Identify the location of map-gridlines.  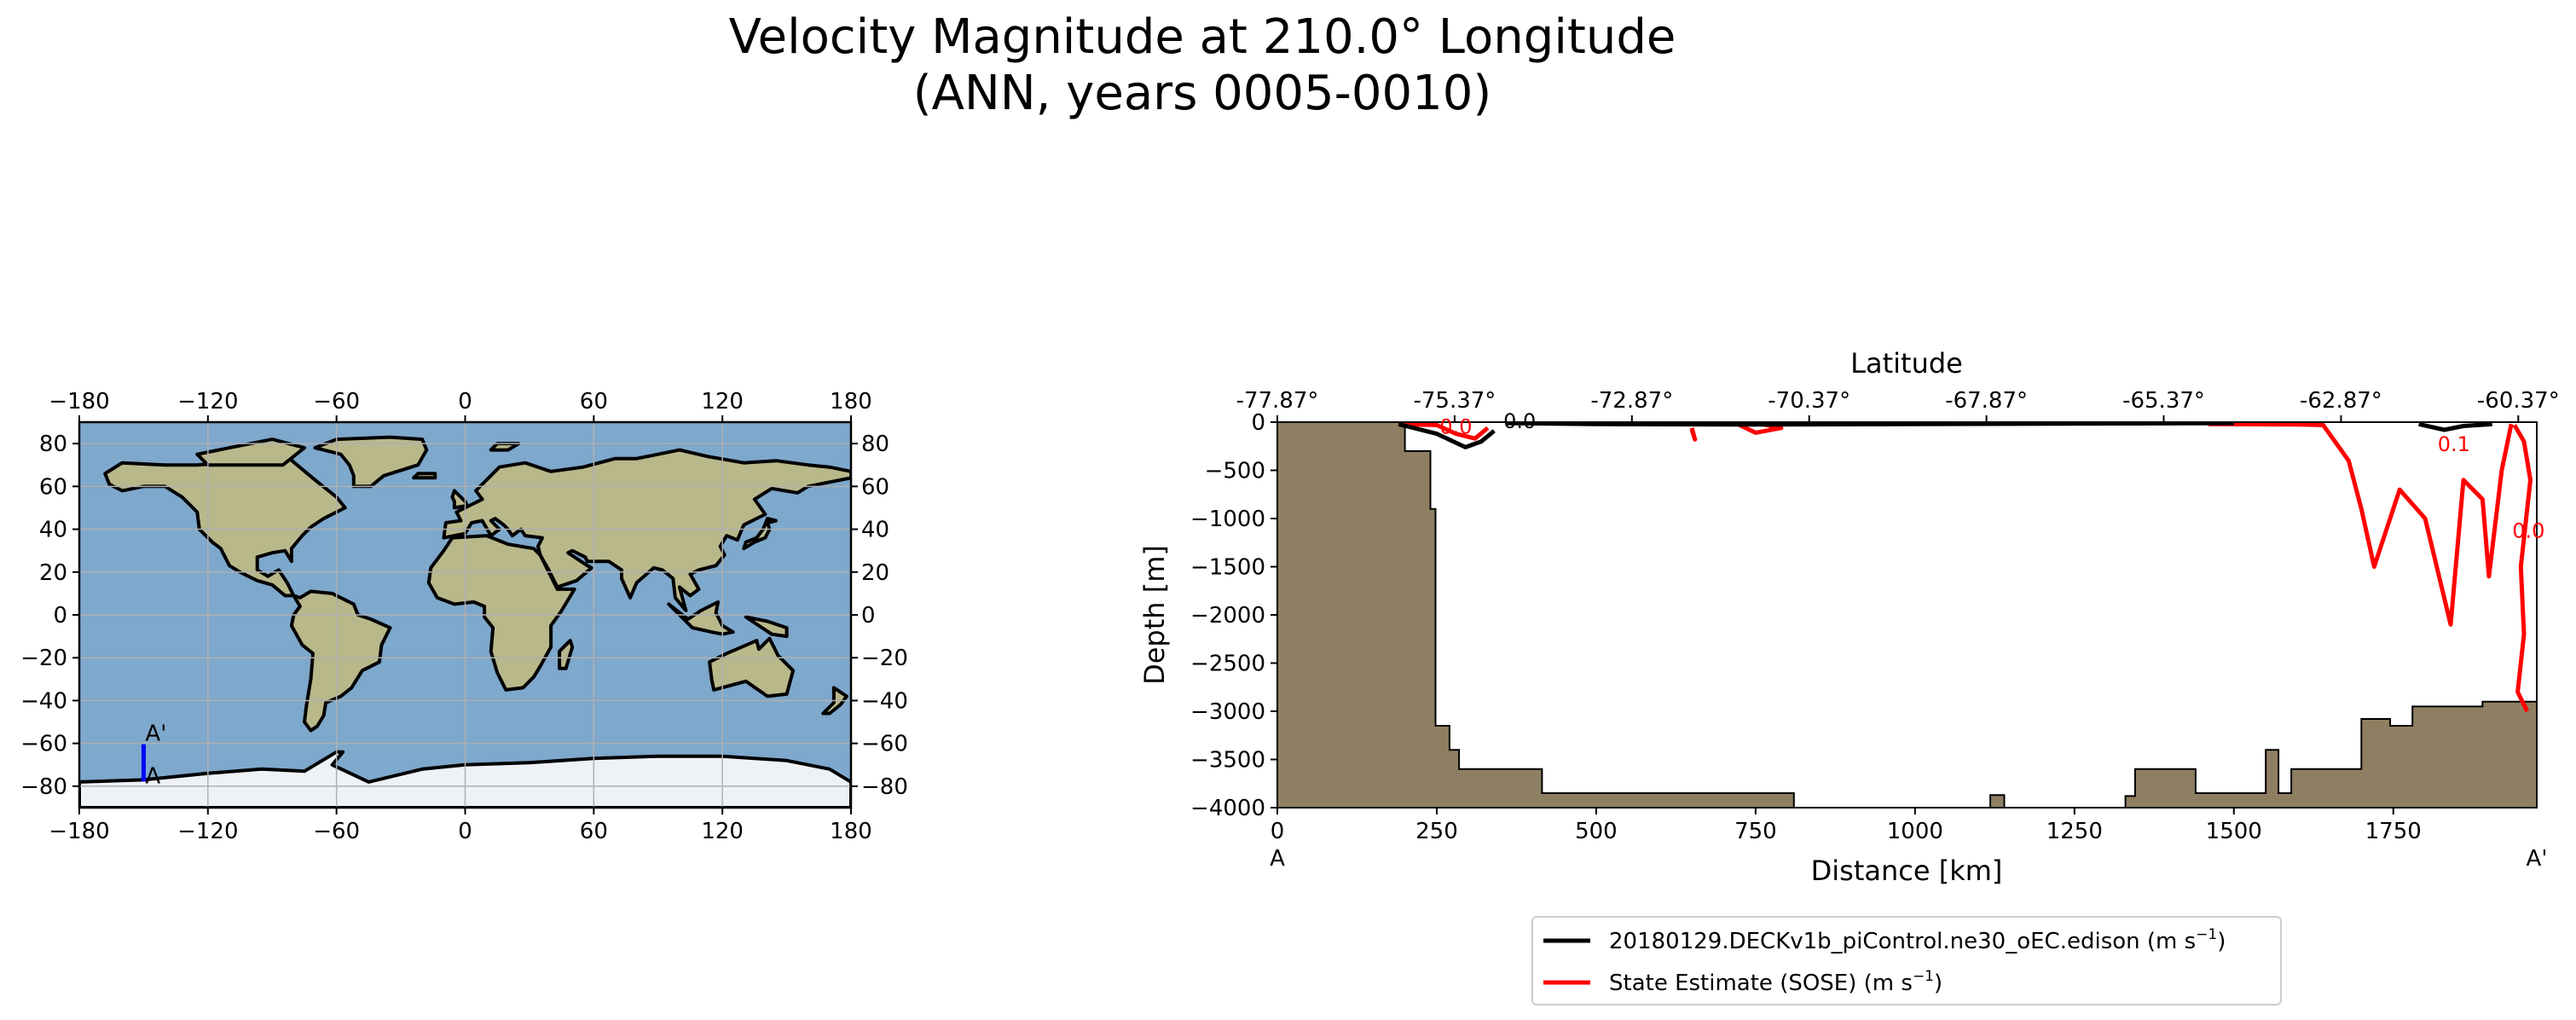
(465, 615).